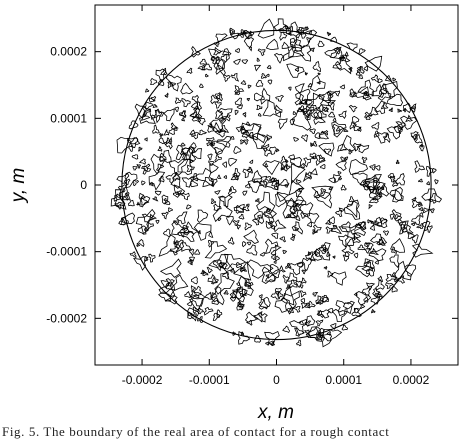 The height and width of the screenshot is (445, 474). Describe the element at coordinates (276, 380) in the screenshot. I see `x-tick-label: 0` at that location.